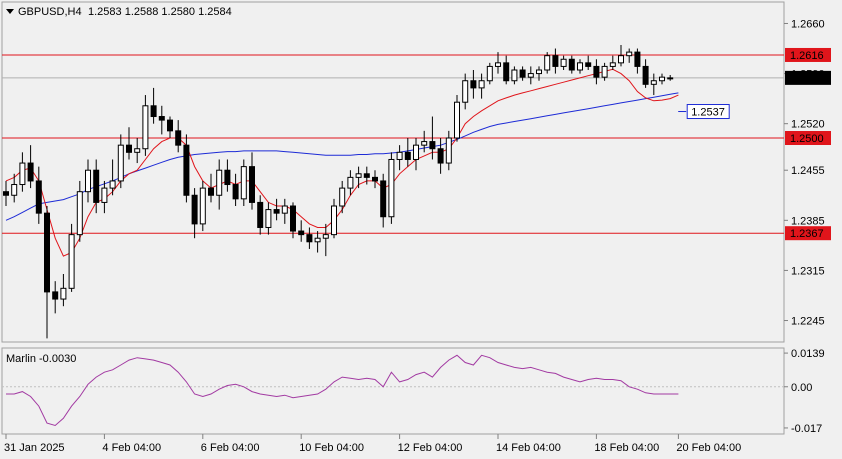  What do you see at coordinates (50, 12) in the screenshot?
I see `chart-header: GBPUSD,H4` at bounding box center [50, 12].